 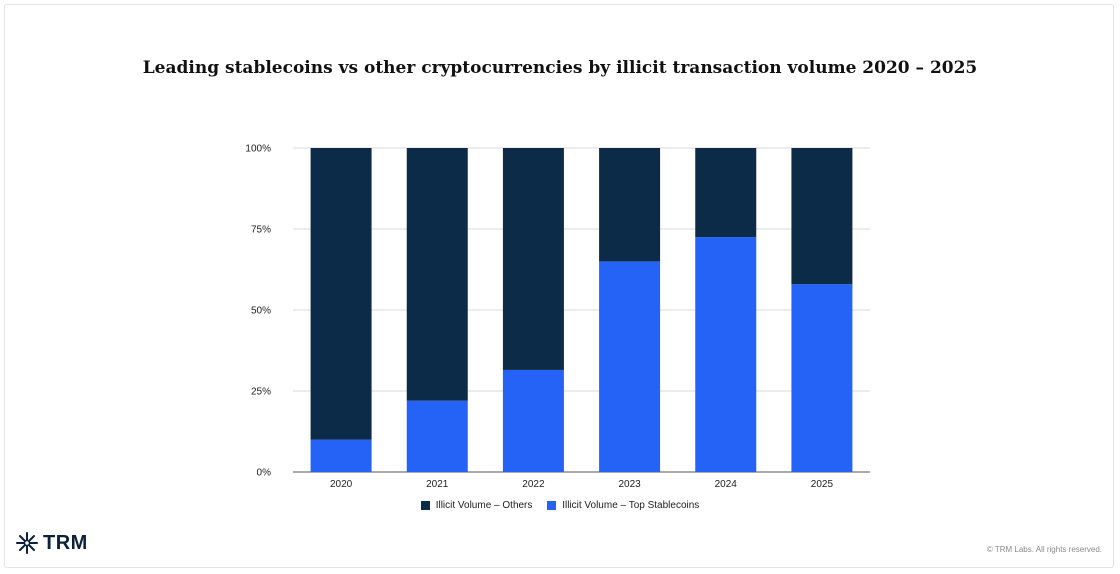 What do you see at coordinates (264, 473) in the screenshot?
I see `y-tick-label: 0%` at bounding box center [264, 473].